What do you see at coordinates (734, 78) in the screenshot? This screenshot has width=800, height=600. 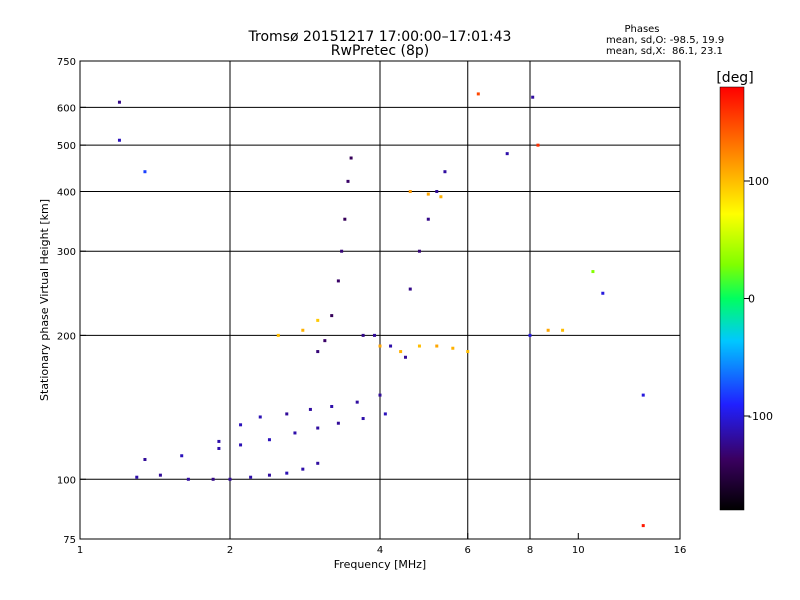 I see `colorbar-label: [deg]` at bounding box center [734, 78].